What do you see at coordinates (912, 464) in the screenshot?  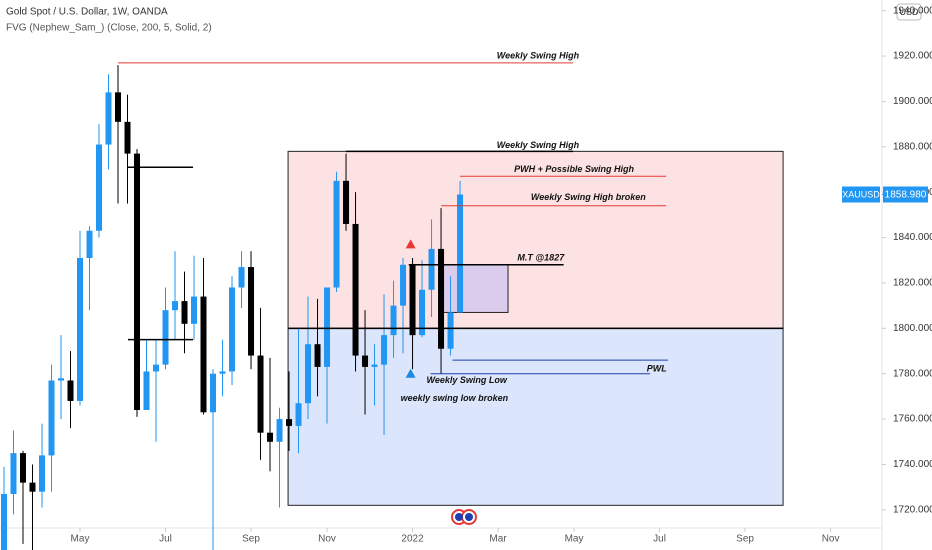 I see `y-tick-label: 1740.000` at bounding box center [912, 464].